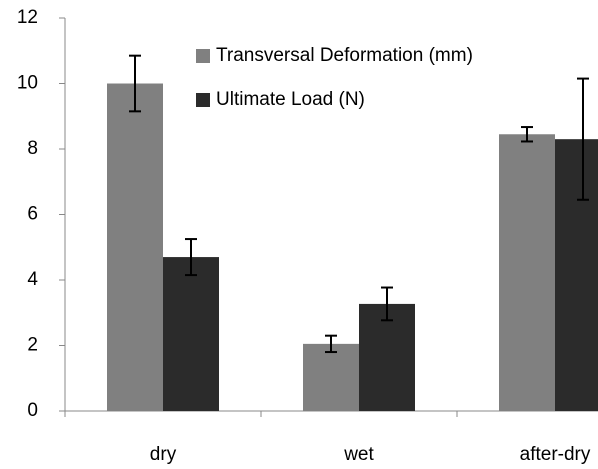  I want to click on y-tick-label: 4, so click(32, 279).